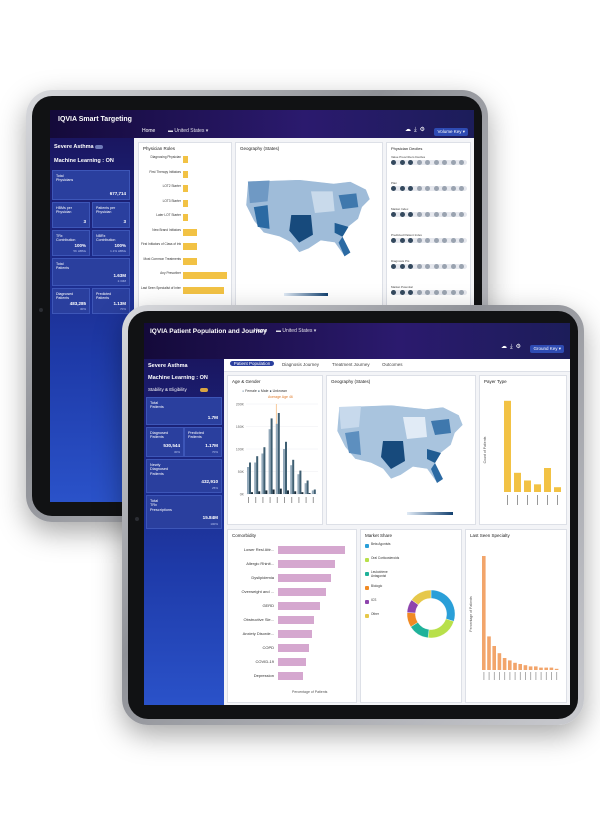 The height and width of the screenshot is (814, 600). I want to click on specialty-chart: Percentage of Patients, so click(517, 622).